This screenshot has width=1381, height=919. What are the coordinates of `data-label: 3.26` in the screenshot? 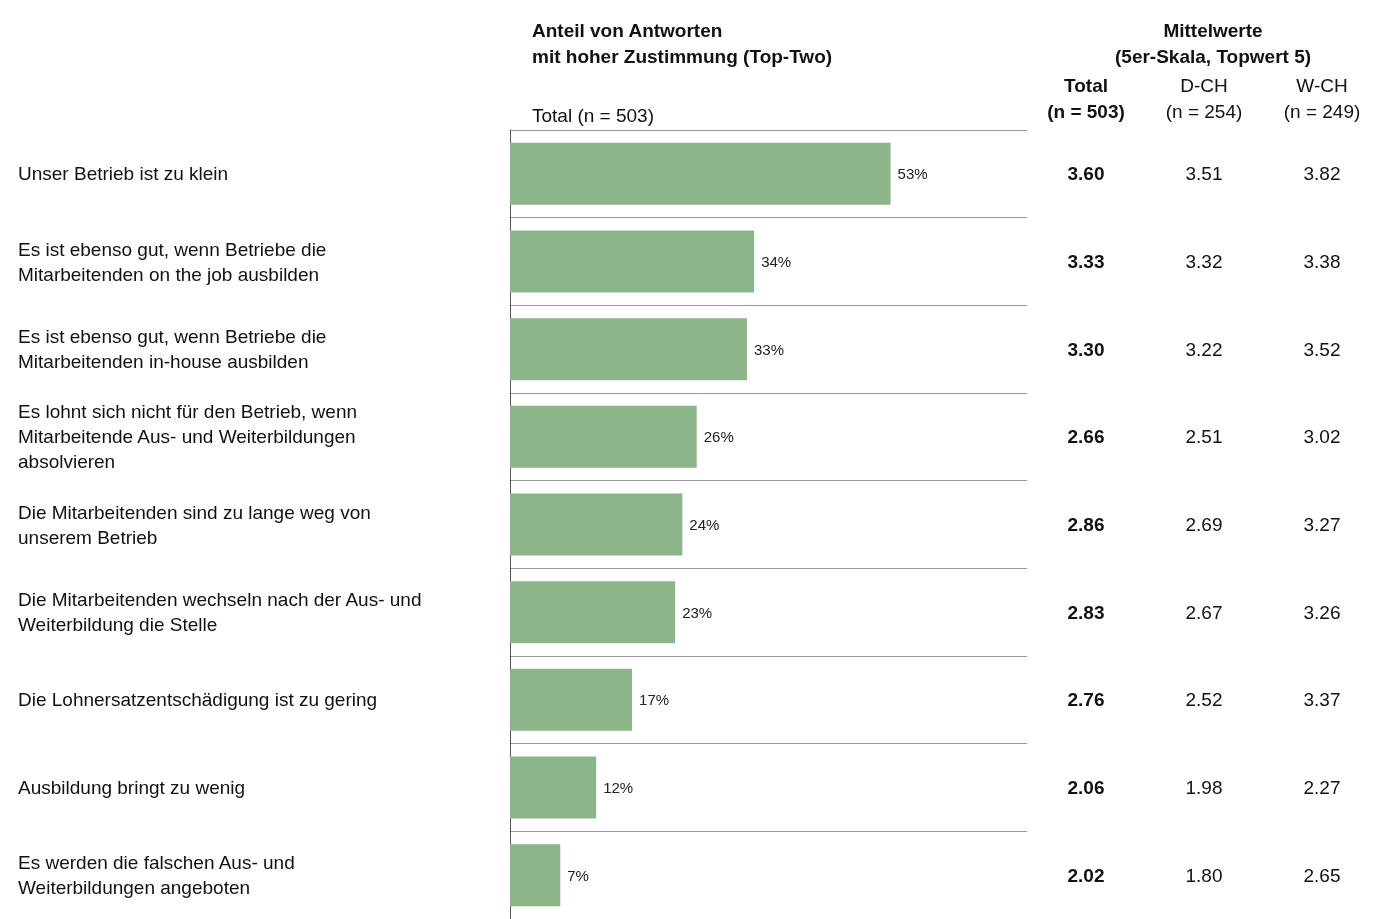 It's located at (1322, 612).